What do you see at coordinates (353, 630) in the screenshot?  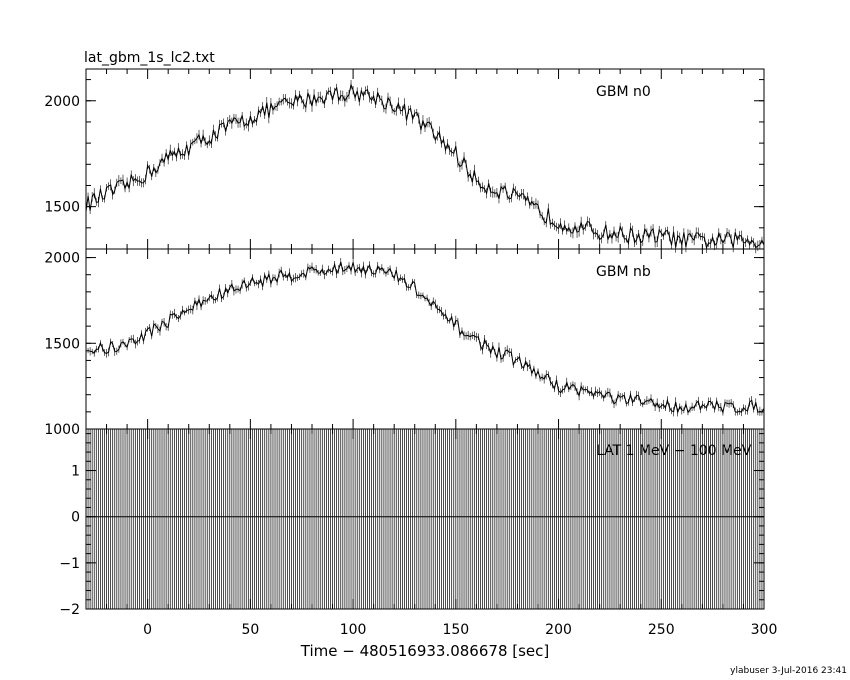 I see `x-tick-label: 100` at bounding box center [353, 630].